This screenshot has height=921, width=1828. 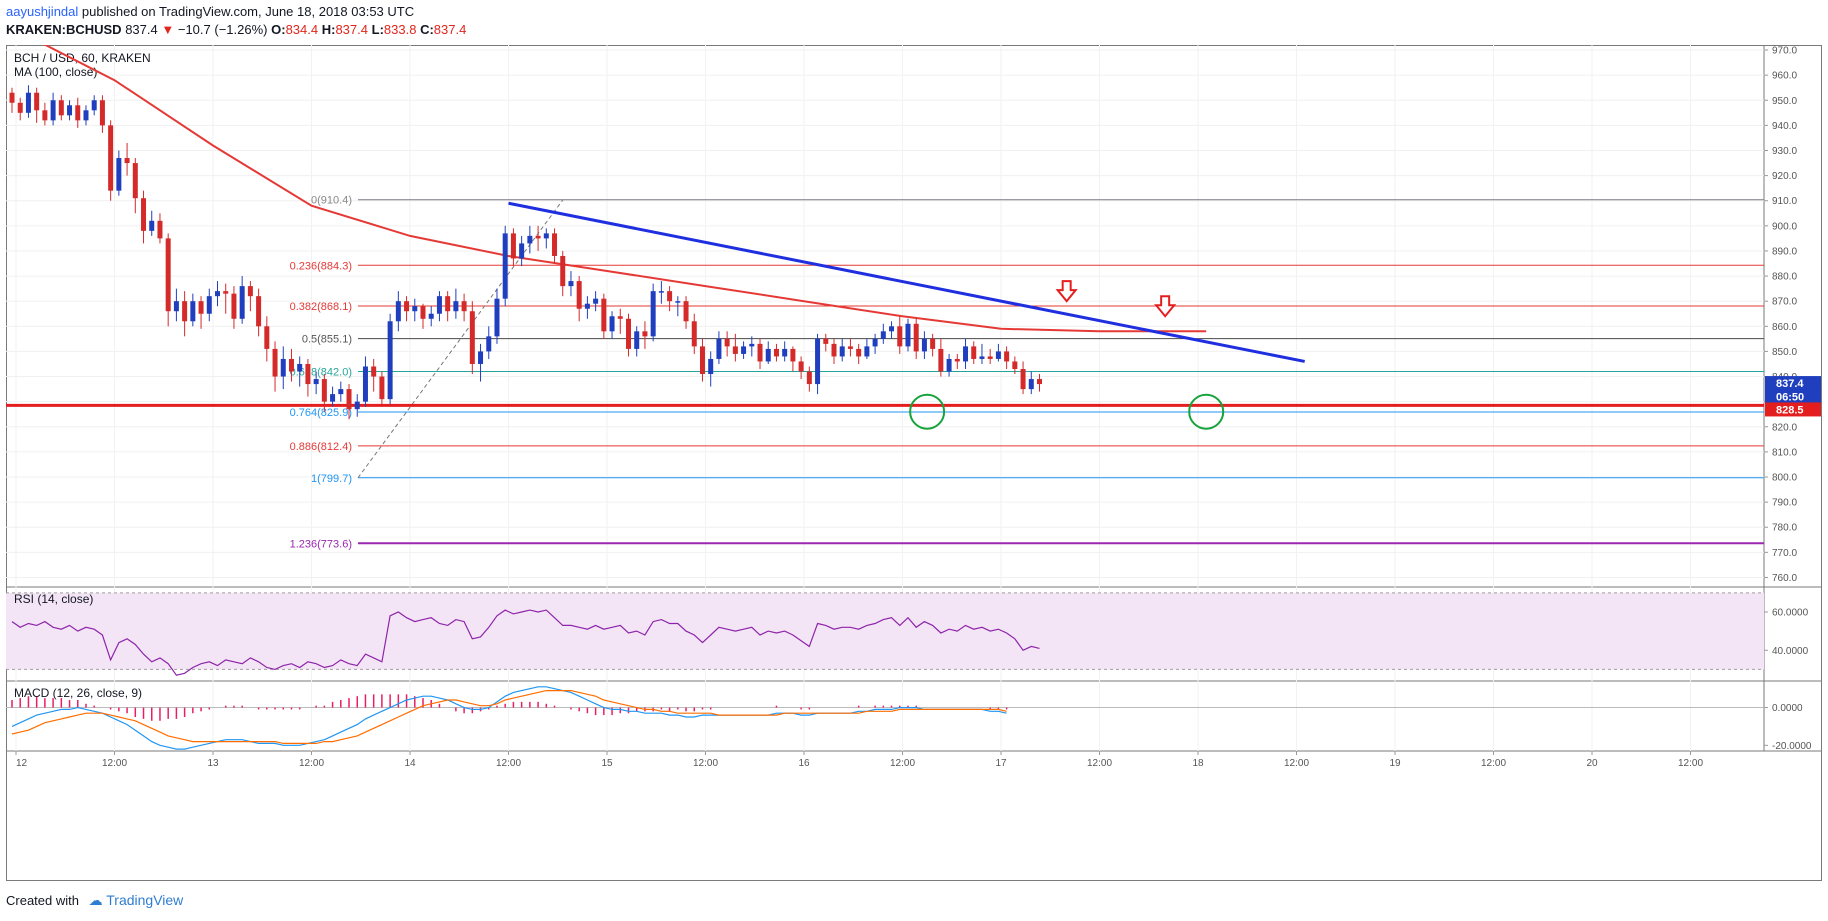 What do you see at coordinates (1784, 76) in the screenshot?
I see `price-tick-label: 960.0` at bounding box center [1784, 76].